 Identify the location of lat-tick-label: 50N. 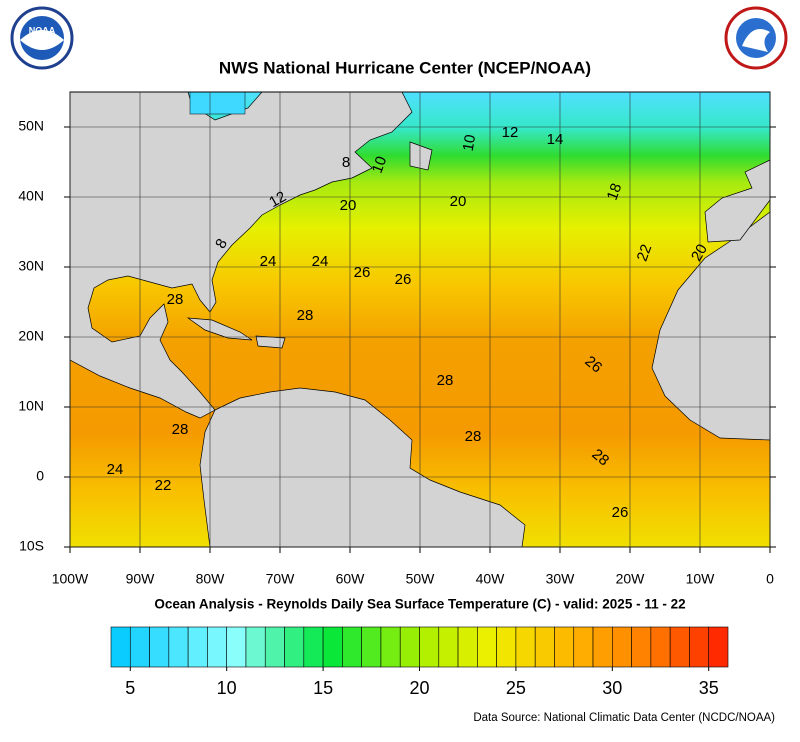
(31, 126).